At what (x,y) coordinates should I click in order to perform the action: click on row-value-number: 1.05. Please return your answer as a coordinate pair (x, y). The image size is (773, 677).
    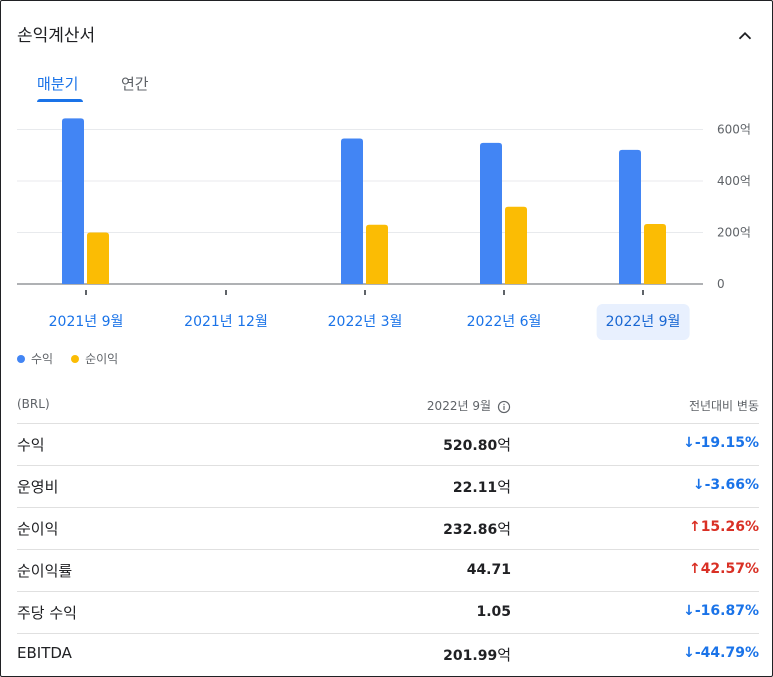
    Looking at the image, I should click on (493, 612).